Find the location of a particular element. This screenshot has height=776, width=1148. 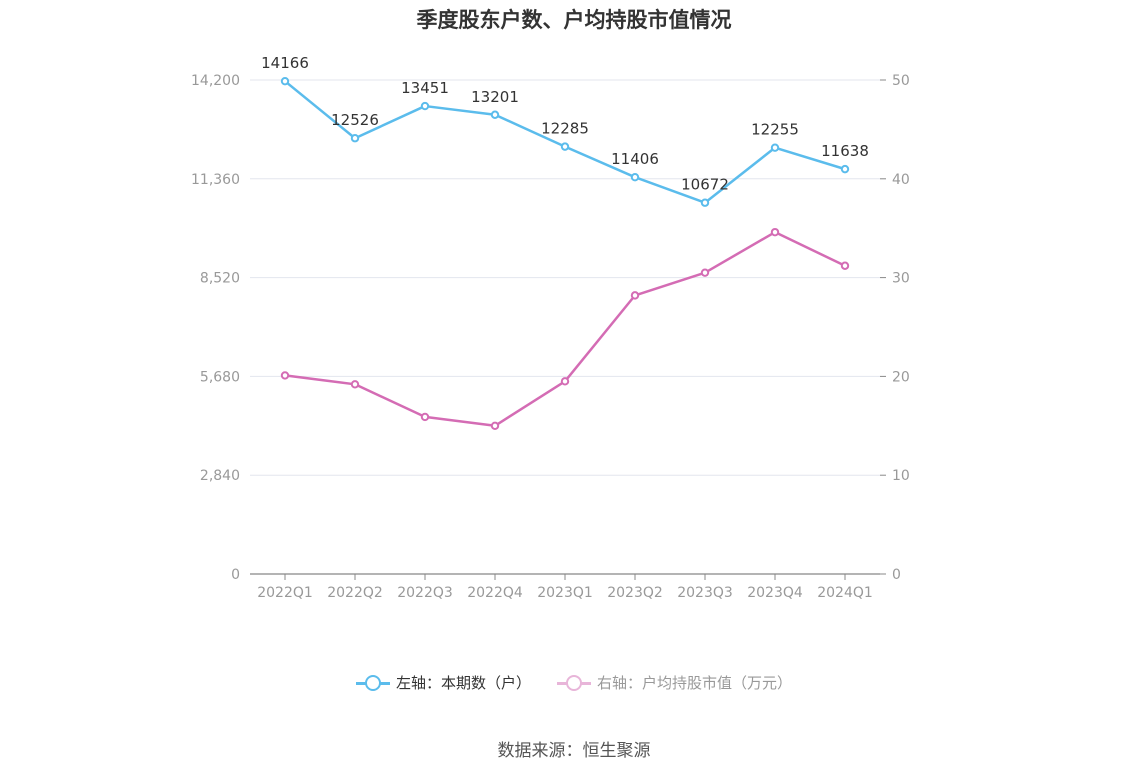

x-tick-label: 2023Q2 is located at coordinates (635, 593).